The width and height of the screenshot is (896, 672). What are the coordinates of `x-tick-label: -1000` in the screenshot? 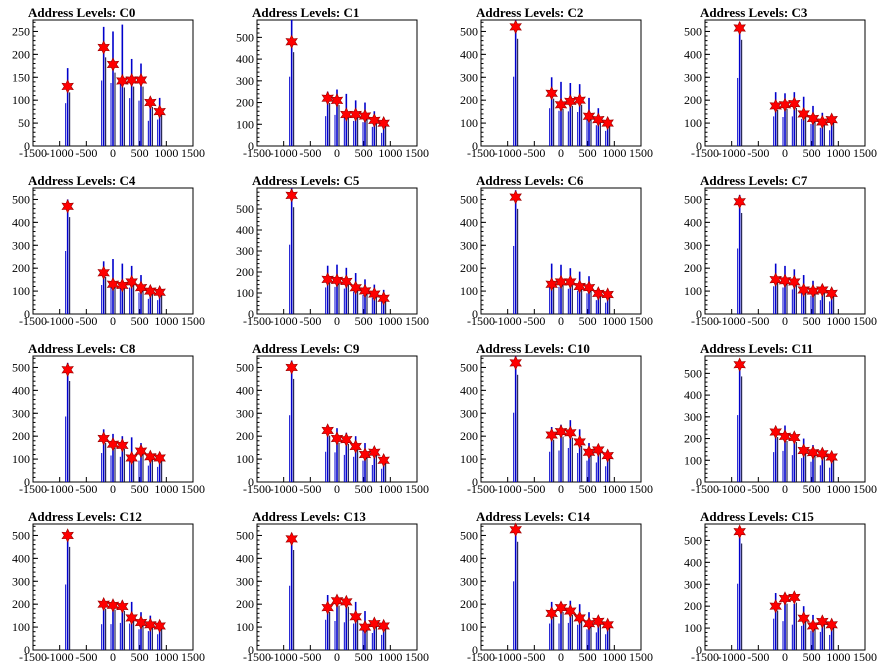 It's located at (508, 321).